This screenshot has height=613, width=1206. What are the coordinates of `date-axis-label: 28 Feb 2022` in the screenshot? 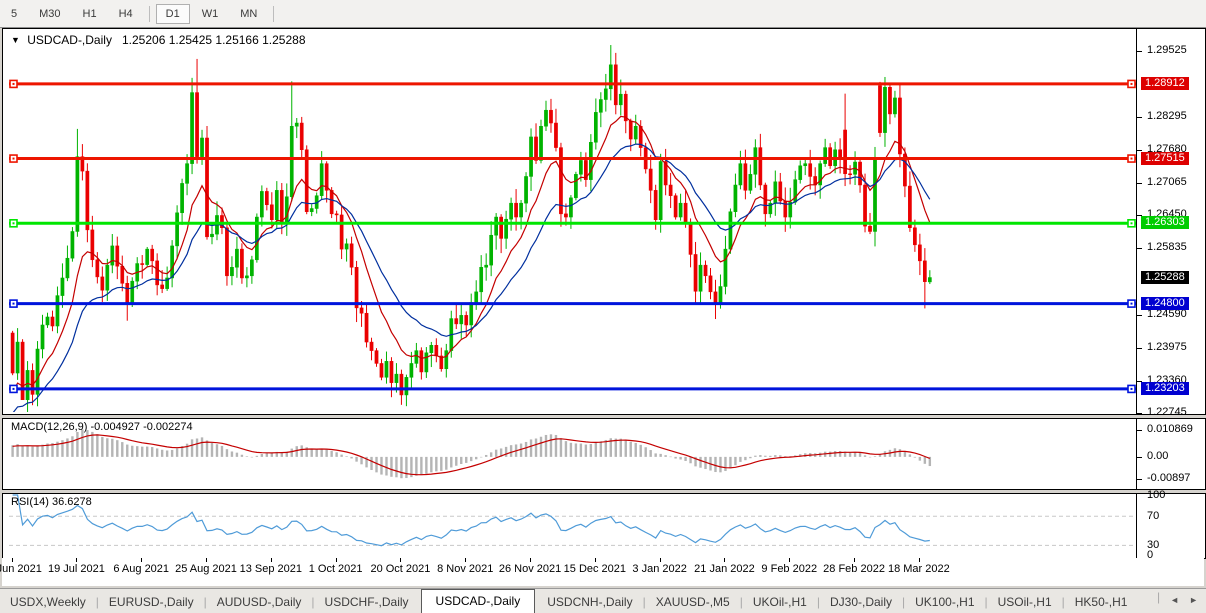 It's located at (854, 569).